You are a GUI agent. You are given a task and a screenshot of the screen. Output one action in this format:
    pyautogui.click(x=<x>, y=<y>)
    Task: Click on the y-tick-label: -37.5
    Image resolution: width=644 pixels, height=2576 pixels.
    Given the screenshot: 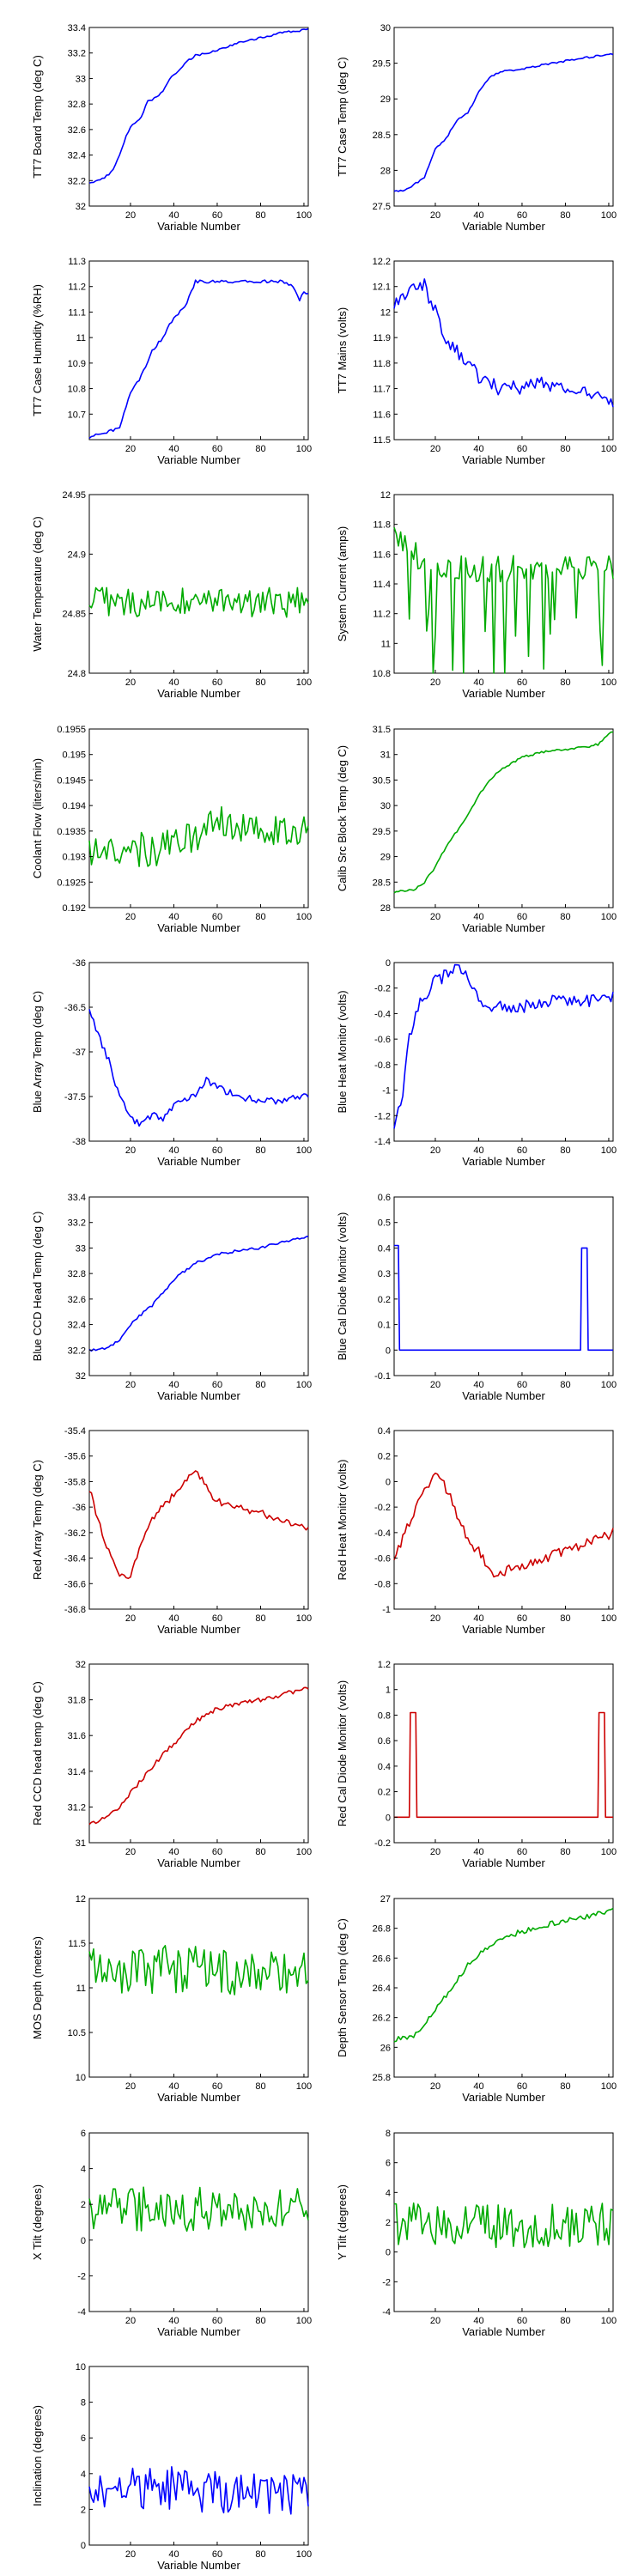 What is the action you would take?
    pyautogui.click(x=75, y=1097)
    